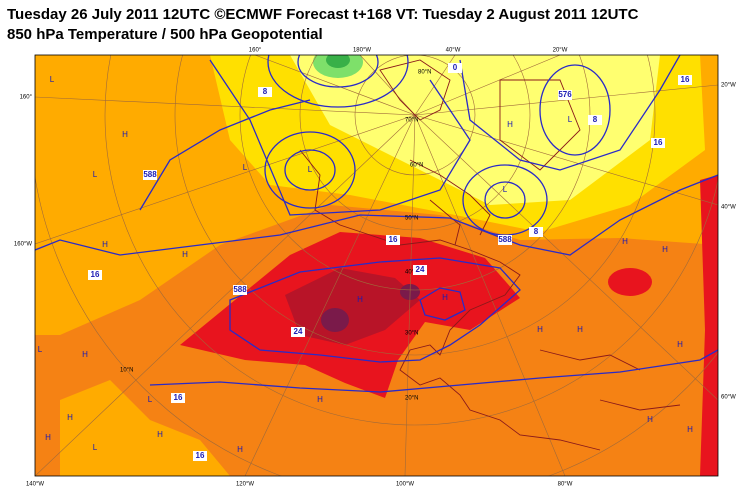 The image size is (745, 494). What do you see at coordinates (35, 485) in the screenshot?
I see `lon-label: 140°W` at bounding box center [35, 485].